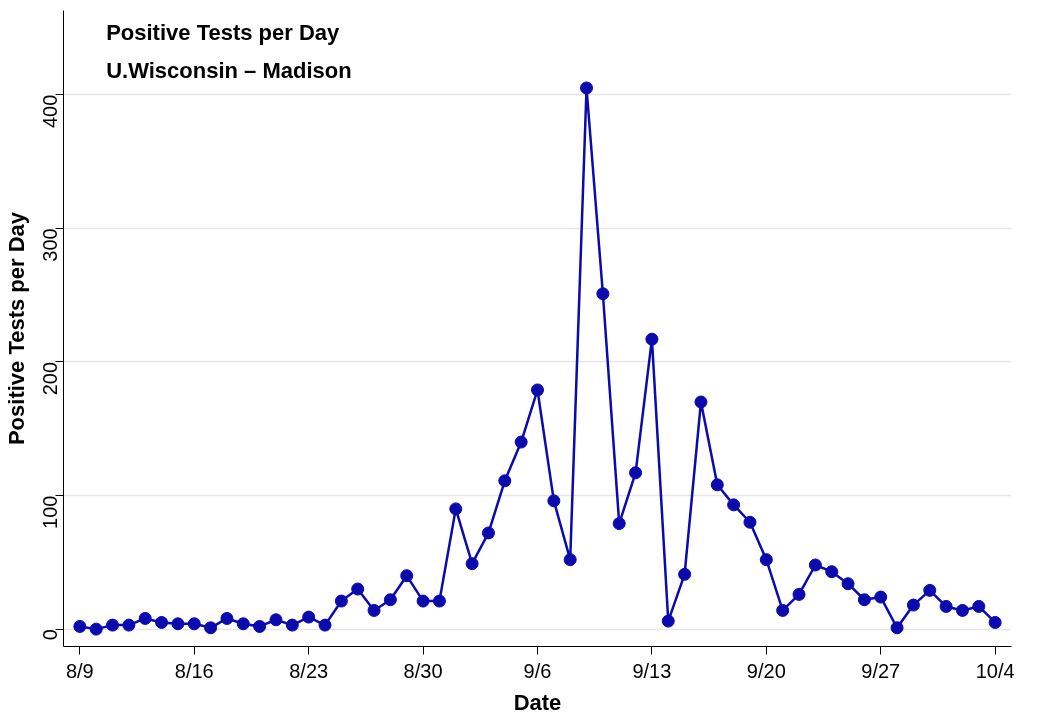 This screenshot has width=1041, height=717. Describe the element at coordinates (423, 670) in the screenshot. I see `x-tick-label: 8/30` at that location.